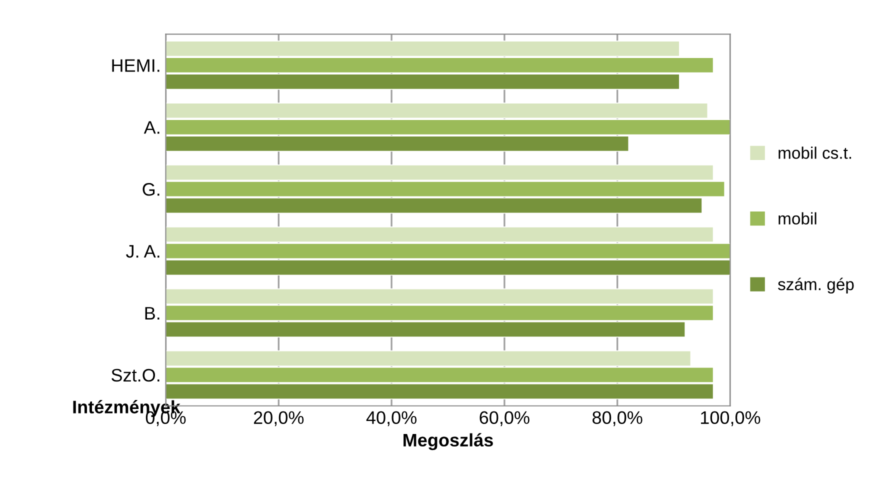  I want to click on legend-label: mobil cs.t., so click(815, 152).